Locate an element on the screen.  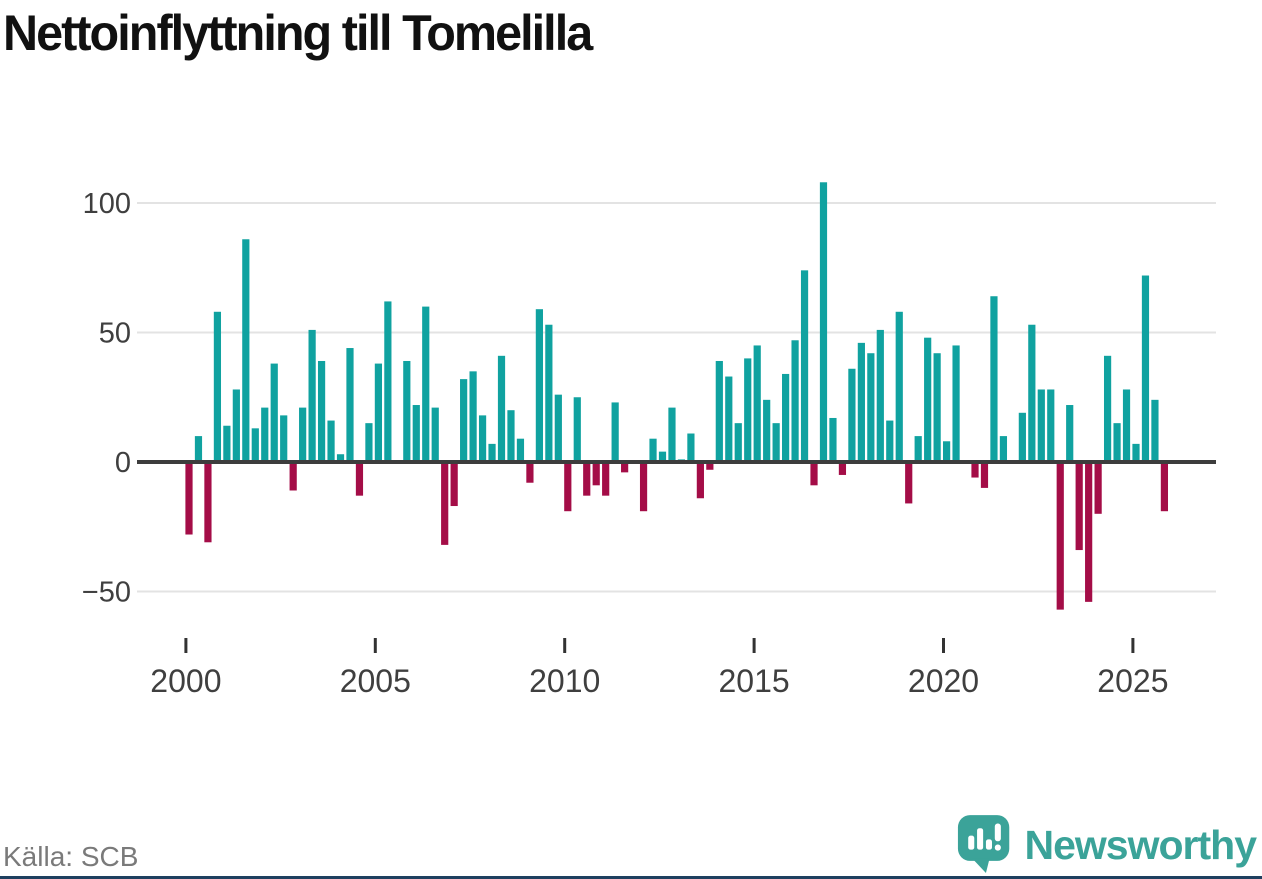
bar-2014-Q4 is located at coordinates (748, 410).